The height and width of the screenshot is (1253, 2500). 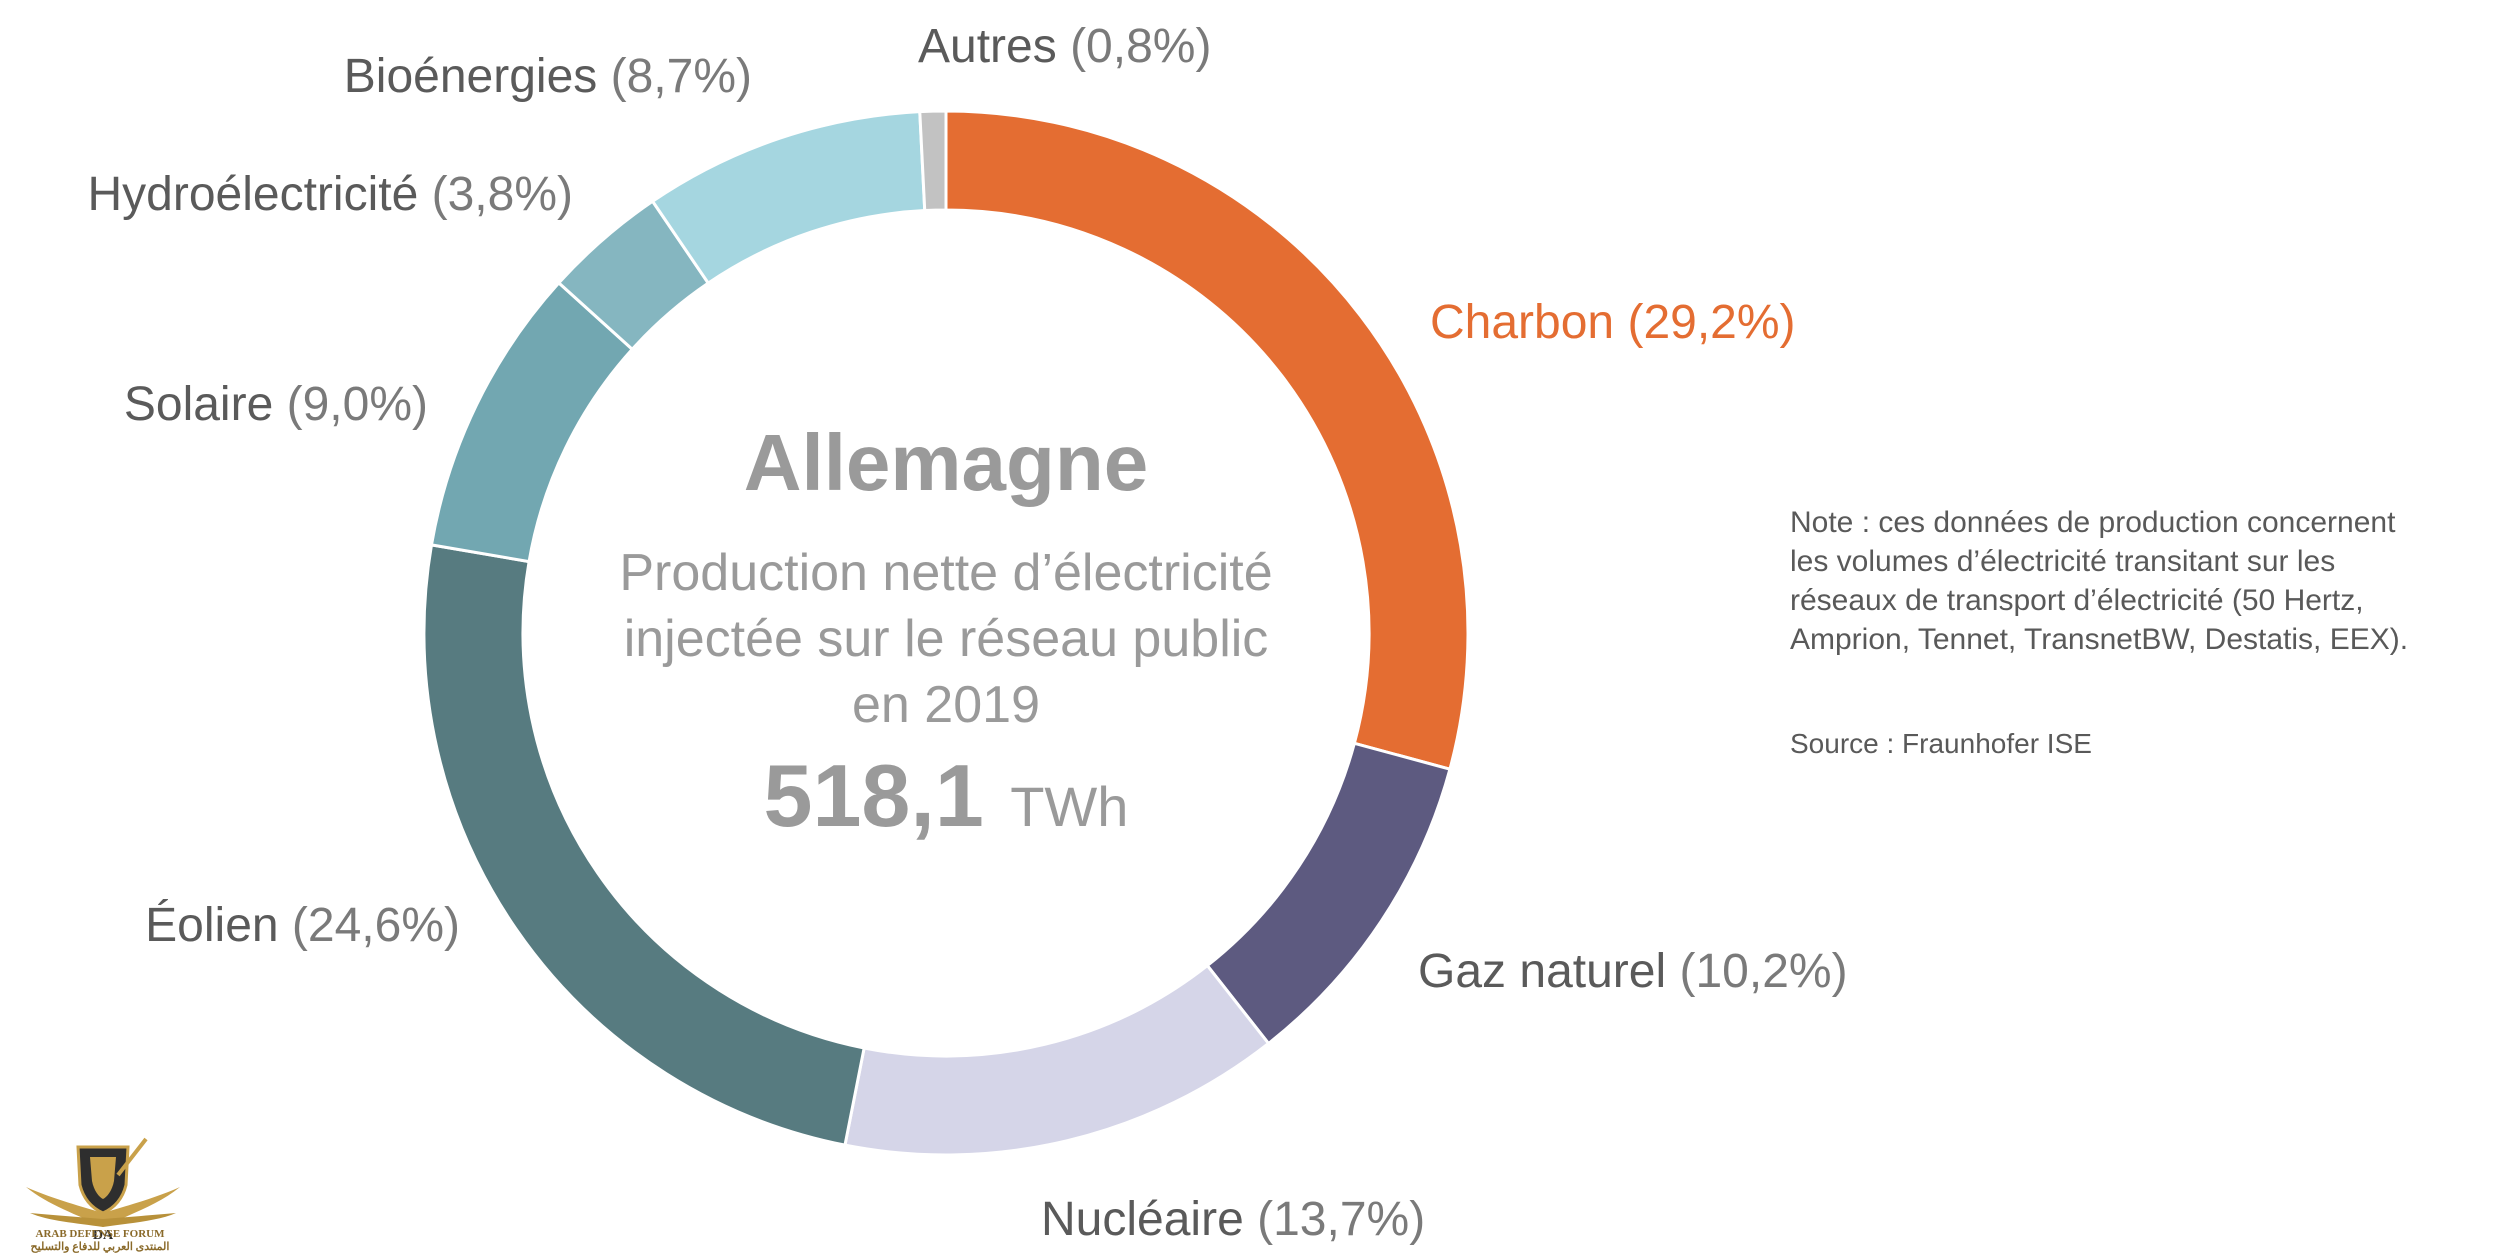 I want to click on source-note: Source : Fraunhofer ISE, so click(x=1941, y=743).